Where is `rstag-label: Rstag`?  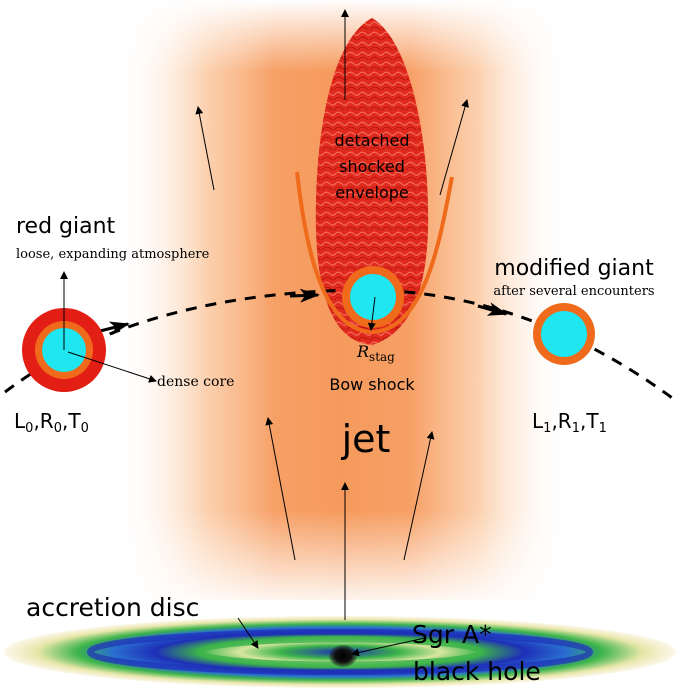
rstag-label: Rstag is located at coordinates (375, 353).